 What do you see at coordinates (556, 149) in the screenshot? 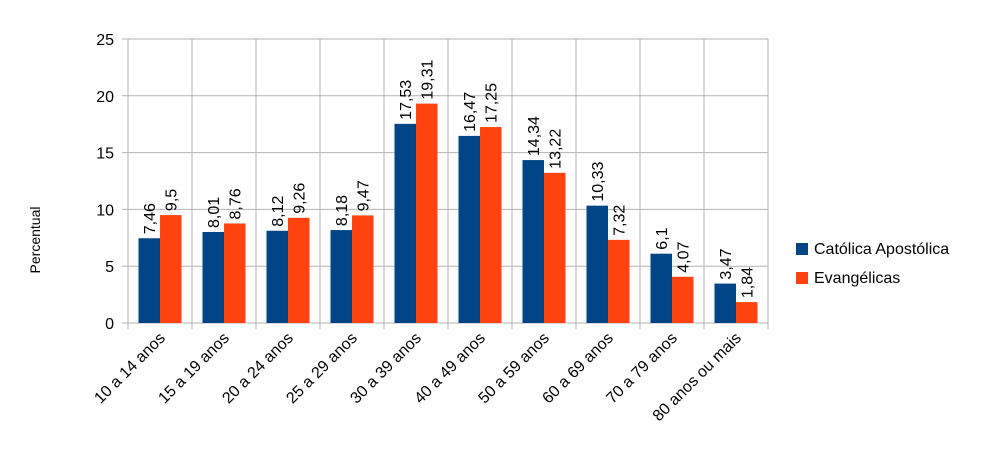
I see `data-label: 13,22` at bounding box center [556, 149].